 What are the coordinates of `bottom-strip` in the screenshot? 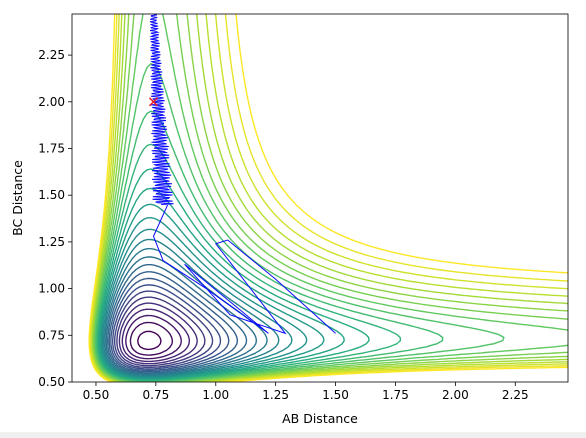 It's located at (293, 435).